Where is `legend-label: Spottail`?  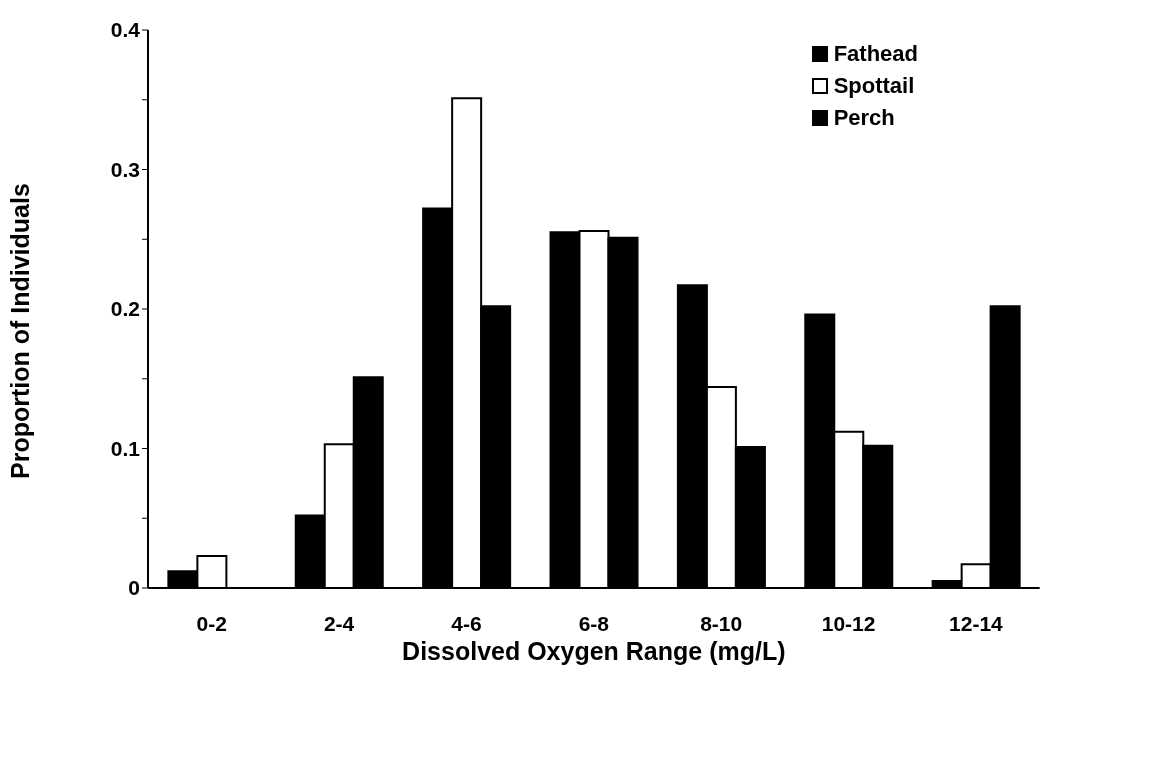
legend-label: Spottail is located at coordinates (874, 86).